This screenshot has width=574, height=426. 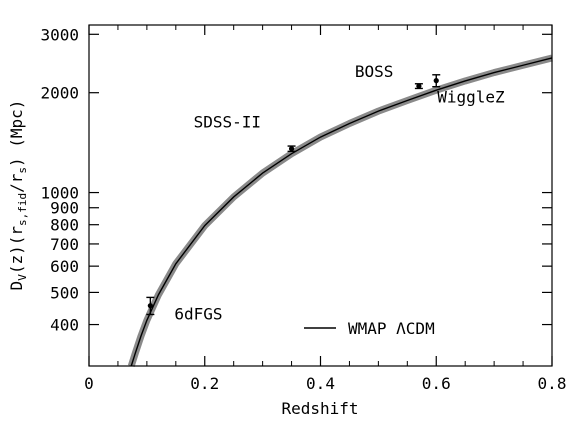 What do you see at coordinates (64, 292) in the screenshot?
I see `y-tick-label: 500` at bounding box center [64, 292].